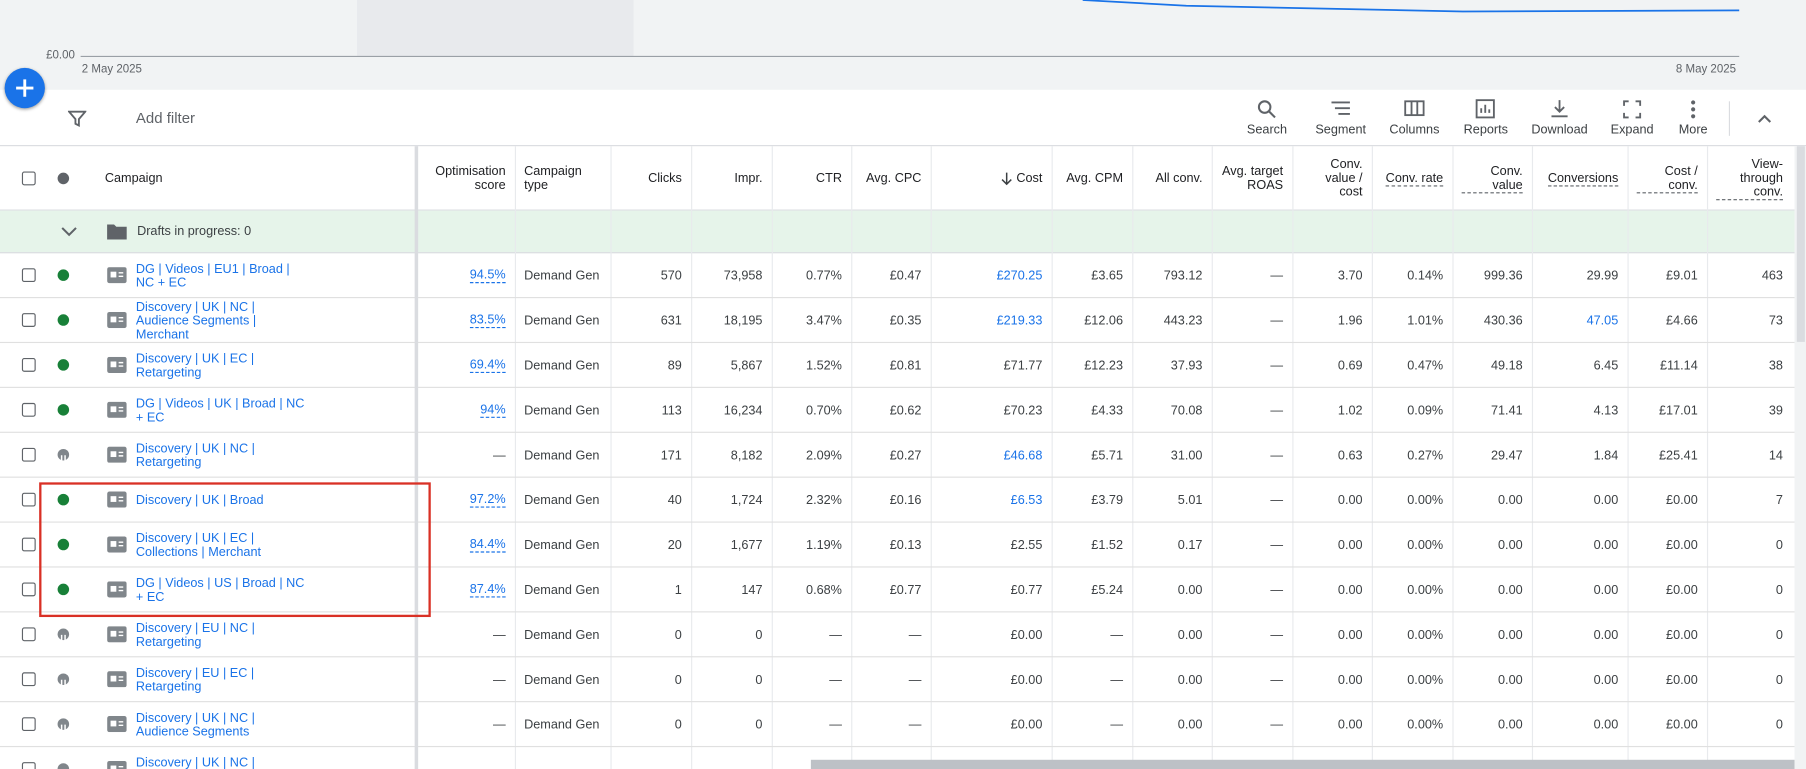 Image resolution: width=1806 pixels, height=769 pixels. I want to click on column-header: Conv. value, so click(1491, 178).